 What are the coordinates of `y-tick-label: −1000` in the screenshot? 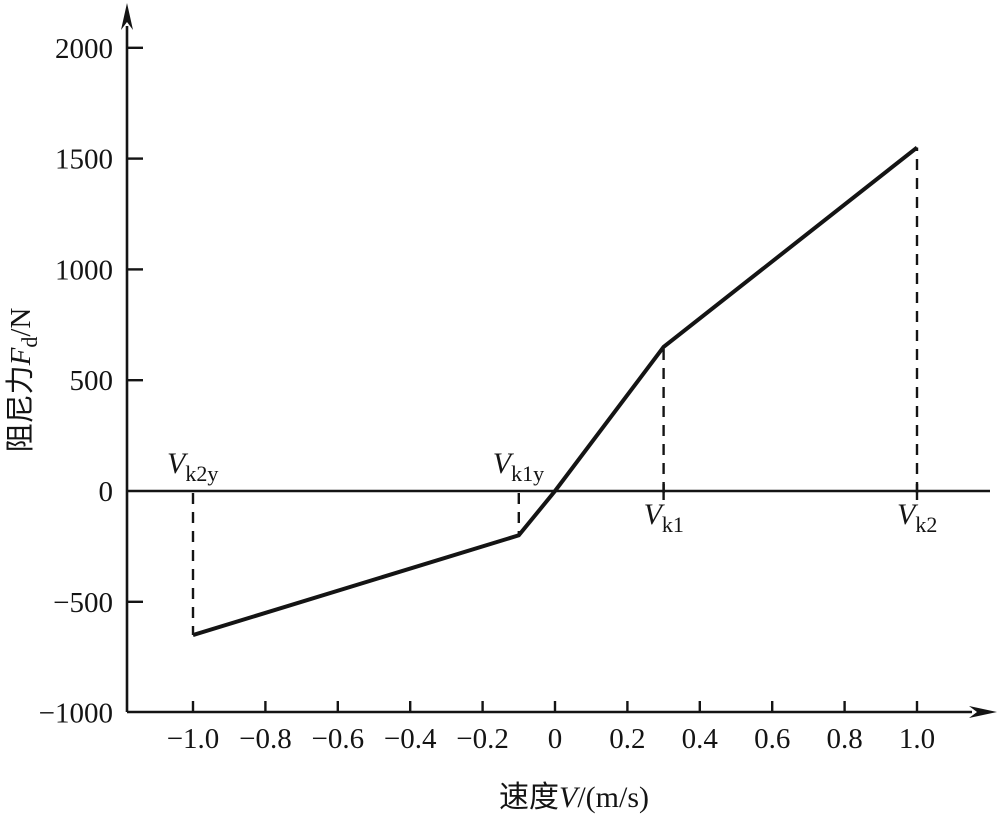 It's located at (76, 714).